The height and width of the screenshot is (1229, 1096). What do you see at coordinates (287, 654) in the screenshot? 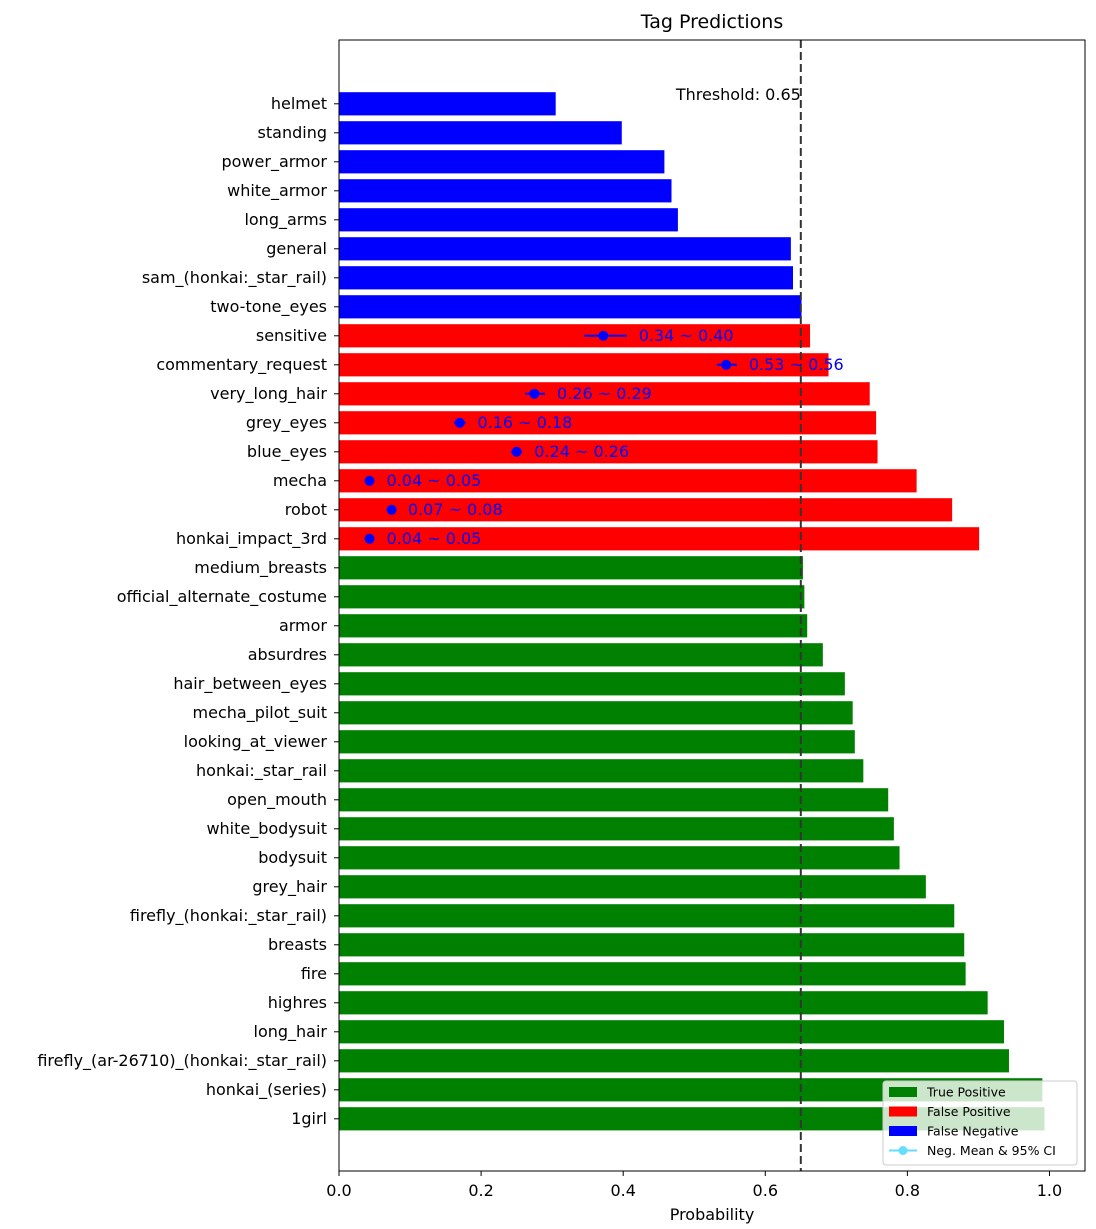
I see `y-tick-label: absurdres` at bounding box center [287, 654].